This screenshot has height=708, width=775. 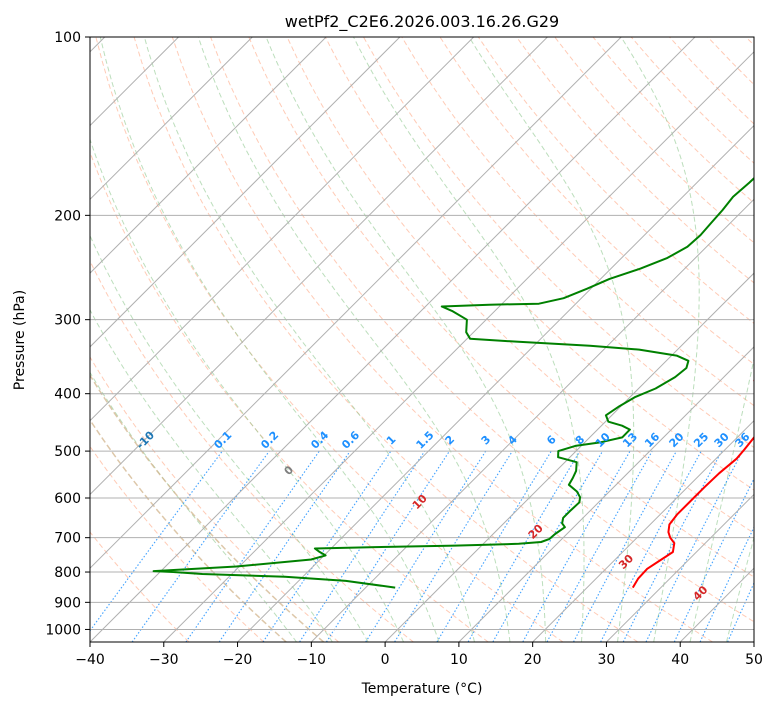 What do you see at coordinates (422, 689) in the screenshot?
I see `x-axis-title: Temperature (°C)` at bounding box center [422, 689].